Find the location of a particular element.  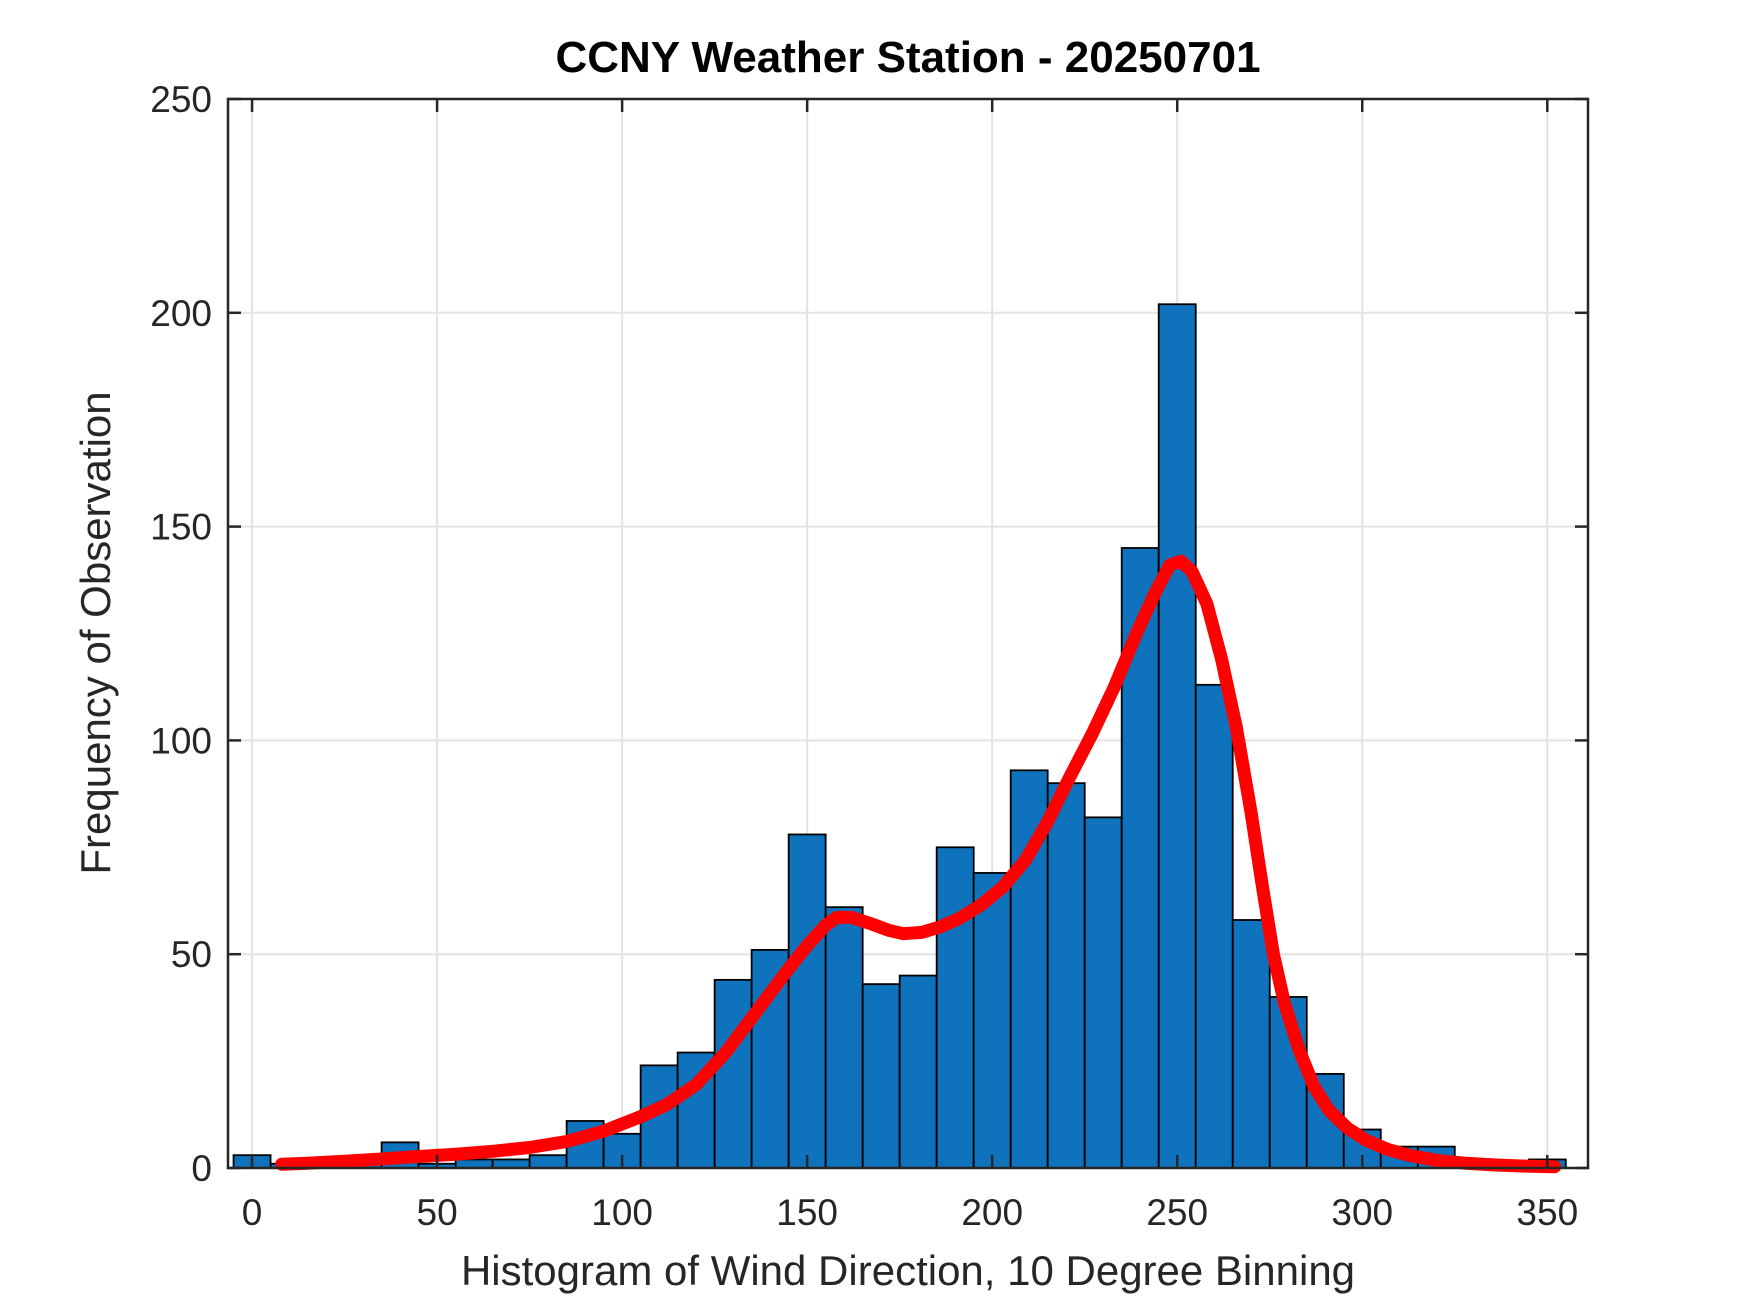

y-axis-label: Frequency of Observation is located at coordinates (95, 632).